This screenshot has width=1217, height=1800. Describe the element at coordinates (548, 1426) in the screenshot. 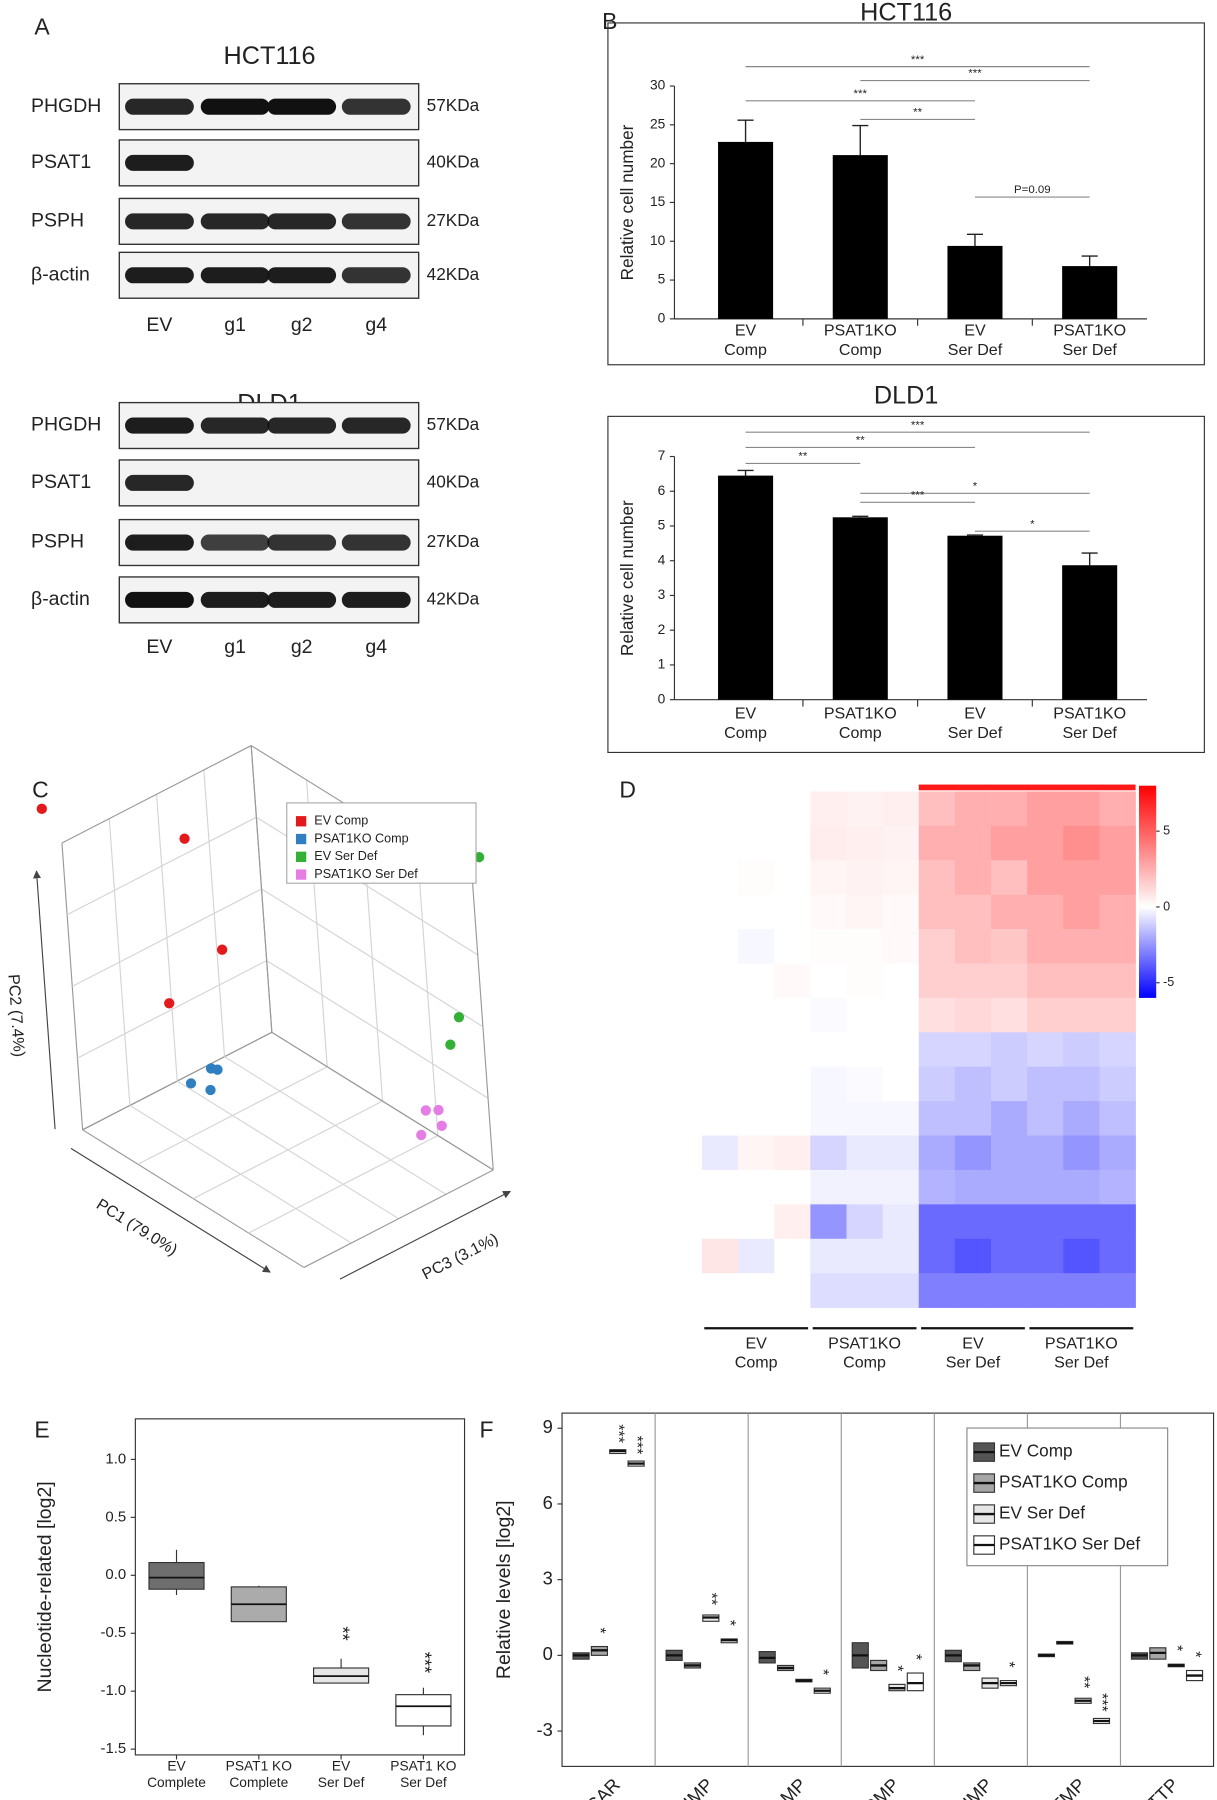

I see `y-tick-label: 9` at that location.